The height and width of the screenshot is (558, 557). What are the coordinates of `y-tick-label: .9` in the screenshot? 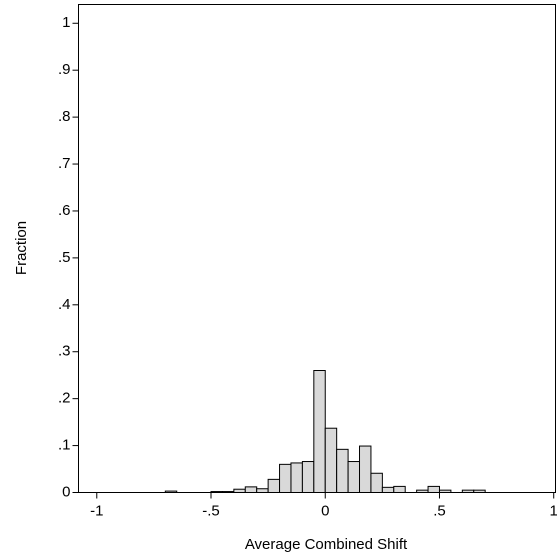 It's located at (64, 69).